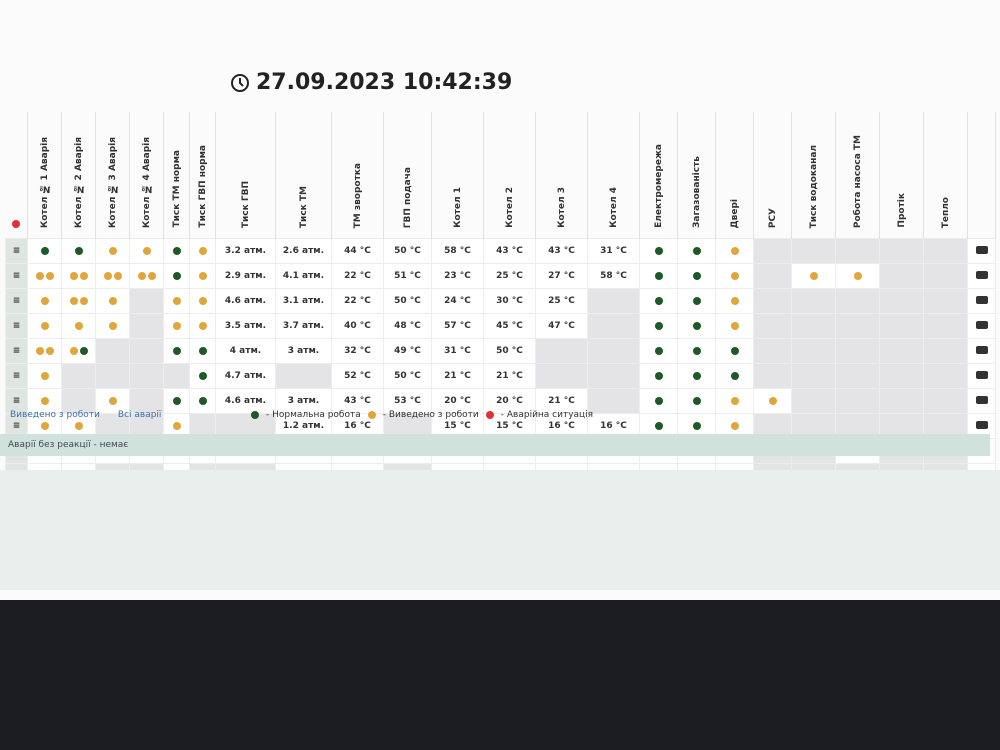 This screenshot has width=1000, height=750. Describe the element at coordinates (561, 251) in the screenshot. I see `value-cell: 43 °C` at that location.